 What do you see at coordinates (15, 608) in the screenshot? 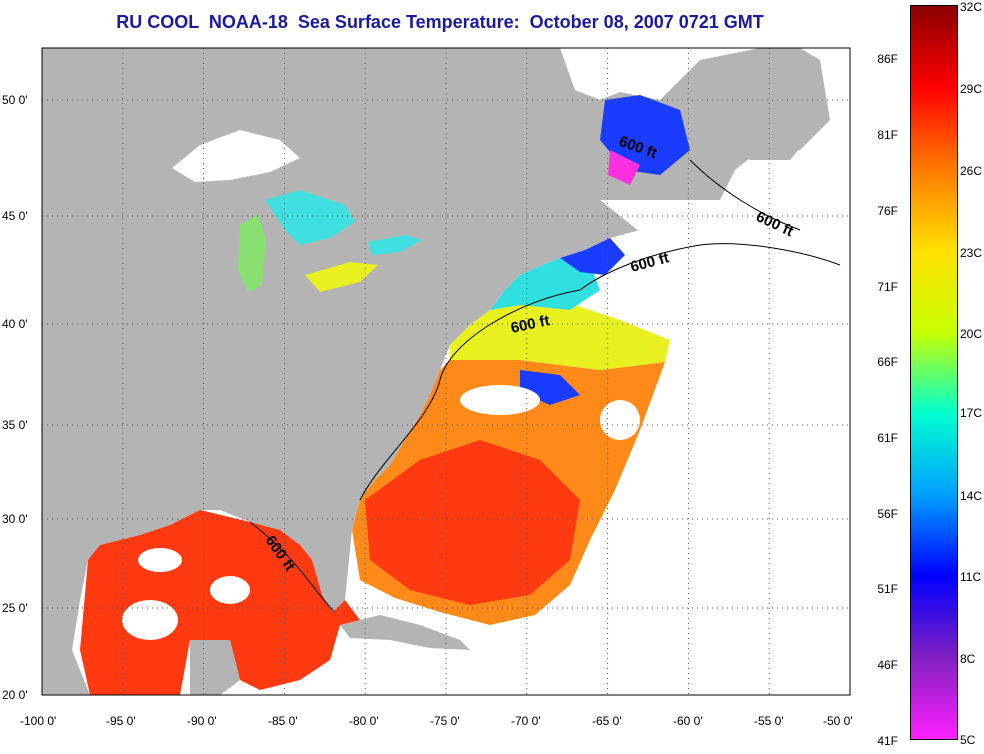
I see `lat-tick: 25 0'` at bounding box center [15, 608].